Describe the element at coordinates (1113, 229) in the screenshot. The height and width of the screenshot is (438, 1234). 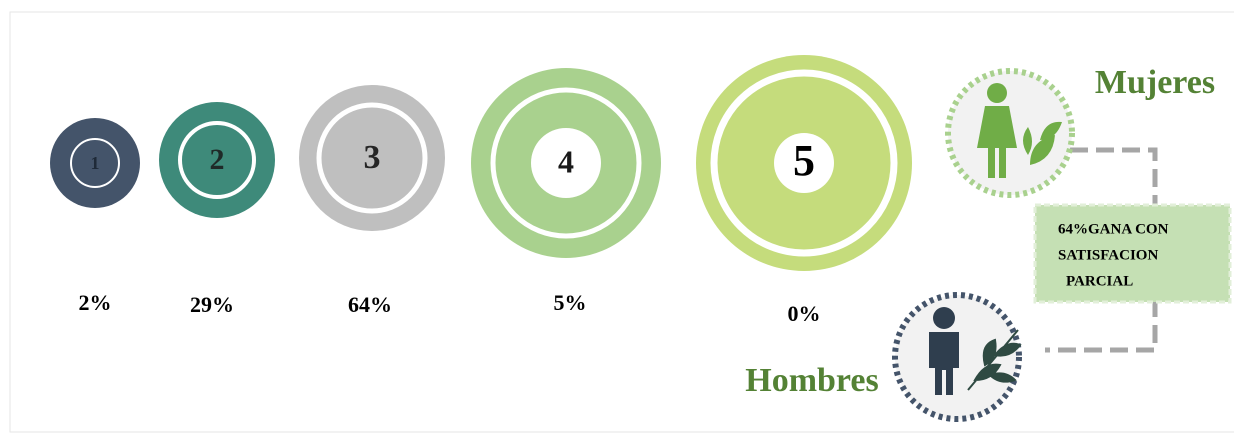
I see `note-line: 64%GANA CON` at that location.